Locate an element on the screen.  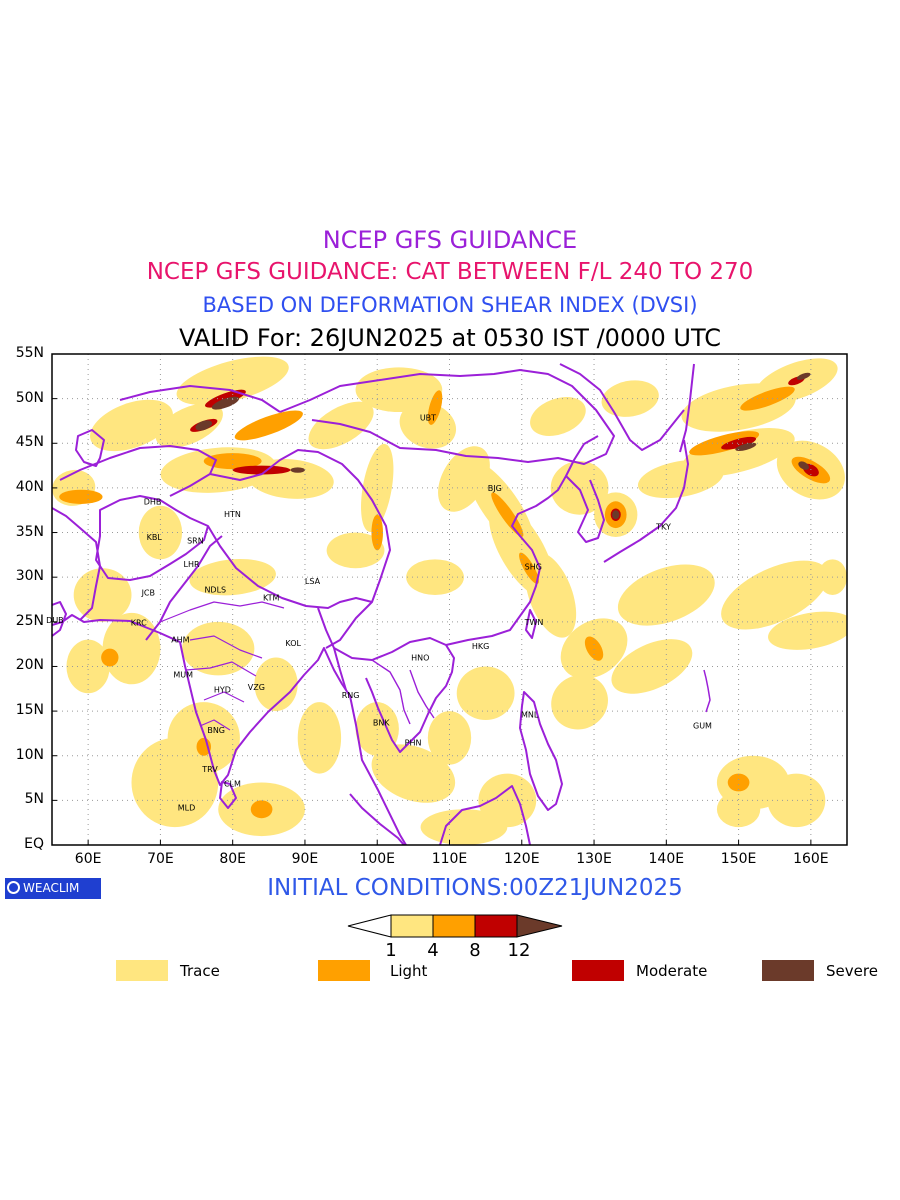
main-title: NCEP GFS GUIDANCE is located at coordinates (450, 240).